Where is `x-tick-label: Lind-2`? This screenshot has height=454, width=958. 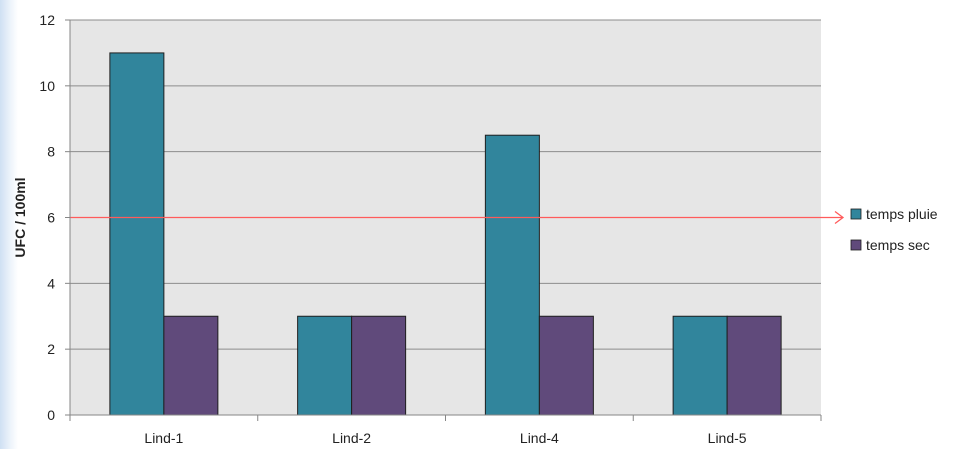
x-tick-label: Lind-2 is located at coordinates (351, 438).